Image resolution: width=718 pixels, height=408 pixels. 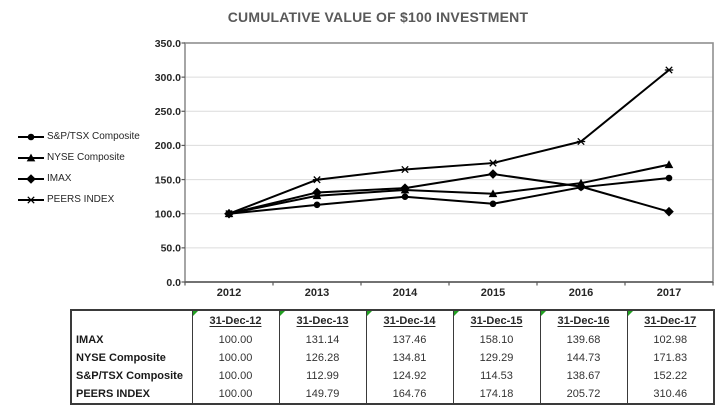 I want to click on legend-label: NYSE Composite, so click(x=86, y=157).